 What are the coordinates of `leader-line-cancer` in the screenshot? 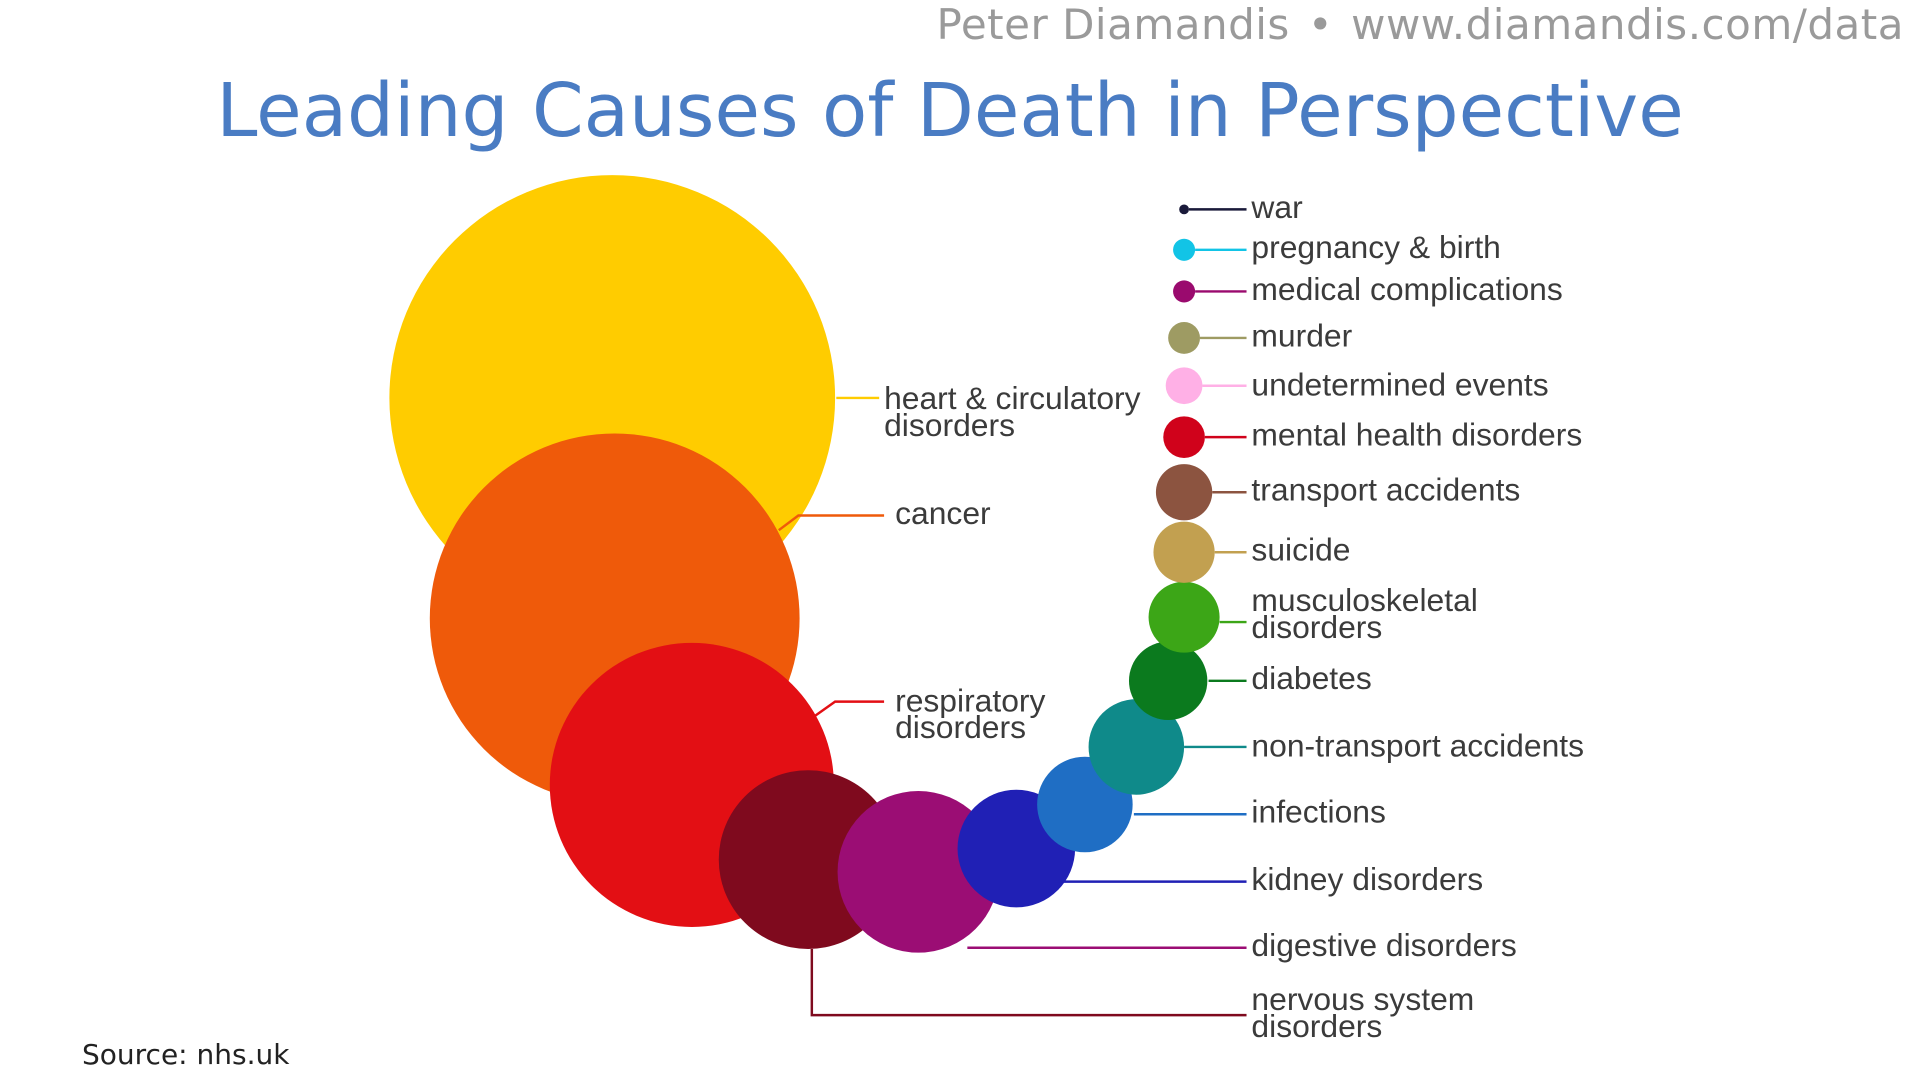 It's located at (831, 523).